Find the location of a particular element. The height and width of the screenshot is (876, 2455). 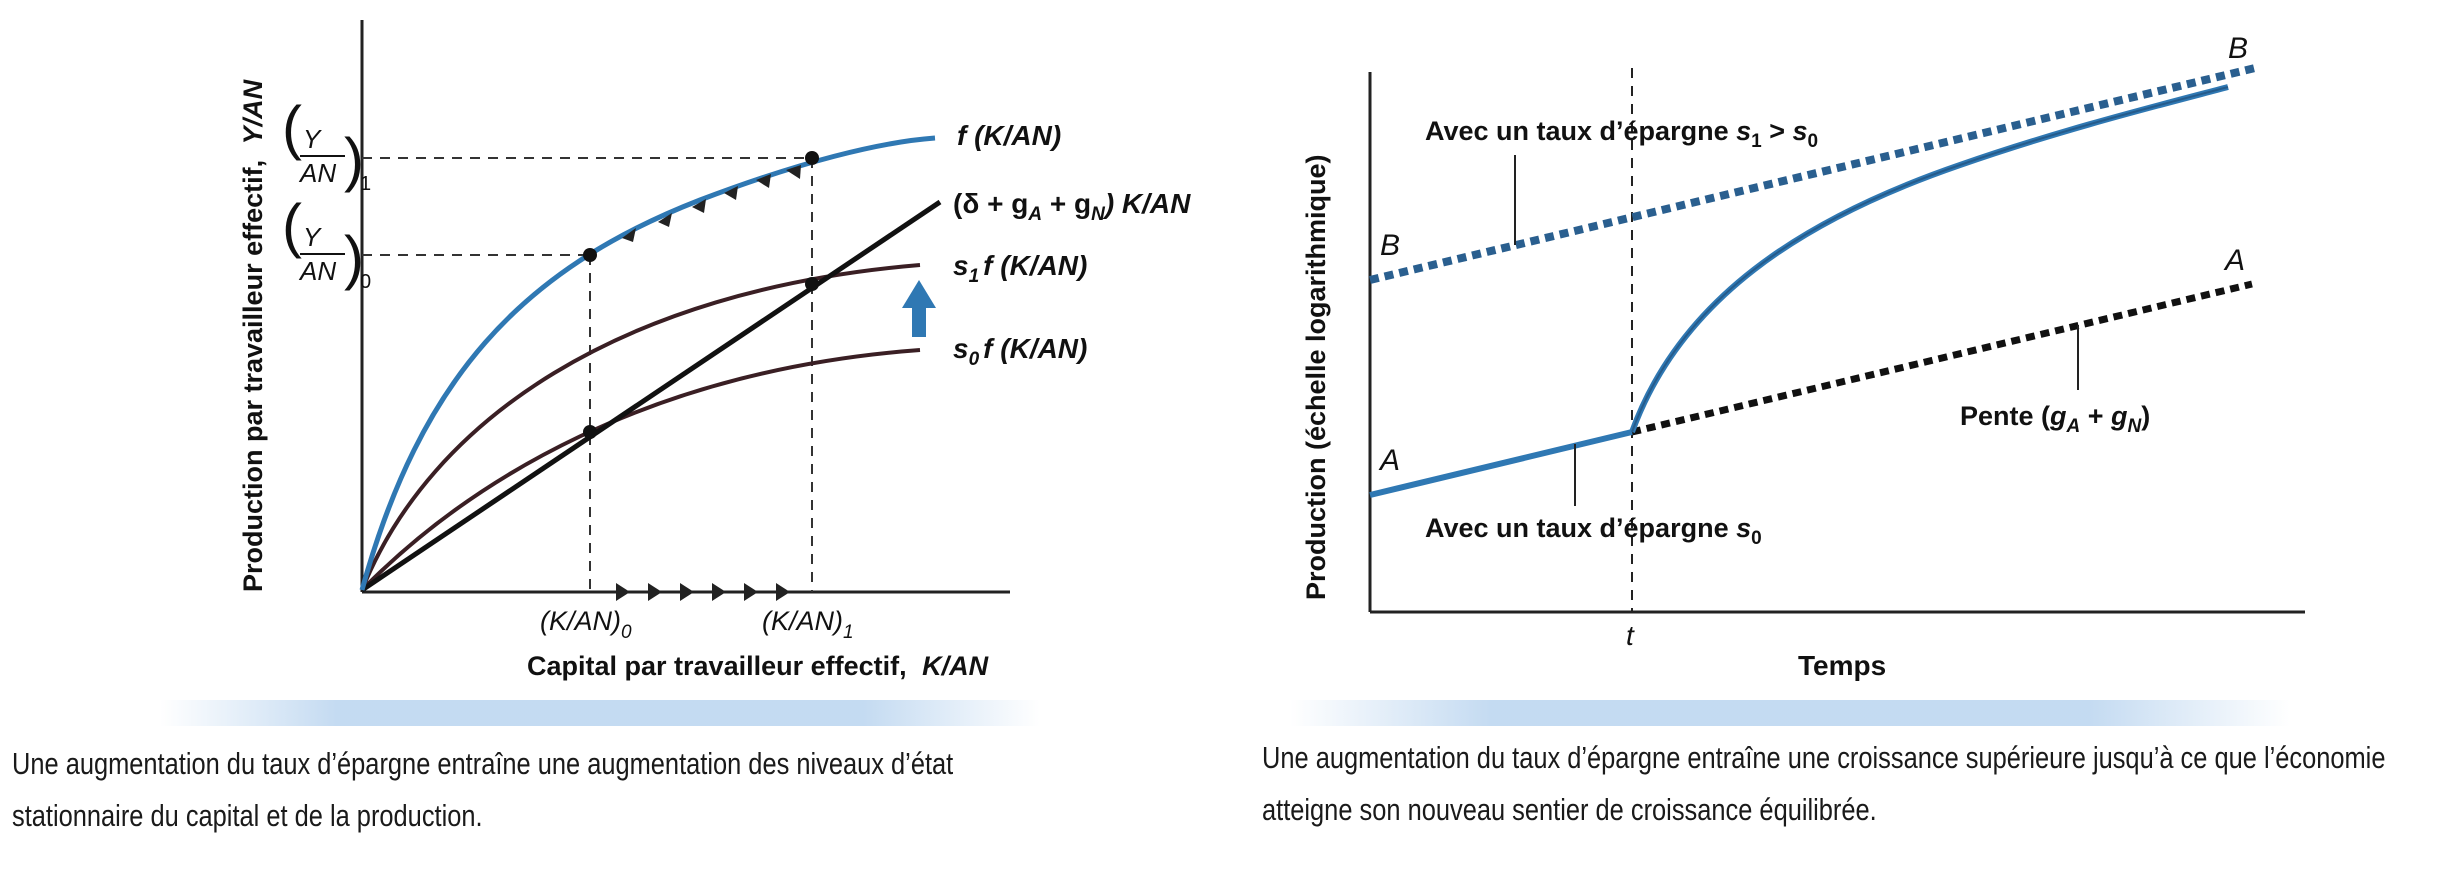

s0-label-a: s is located at coordinates (961, 348).